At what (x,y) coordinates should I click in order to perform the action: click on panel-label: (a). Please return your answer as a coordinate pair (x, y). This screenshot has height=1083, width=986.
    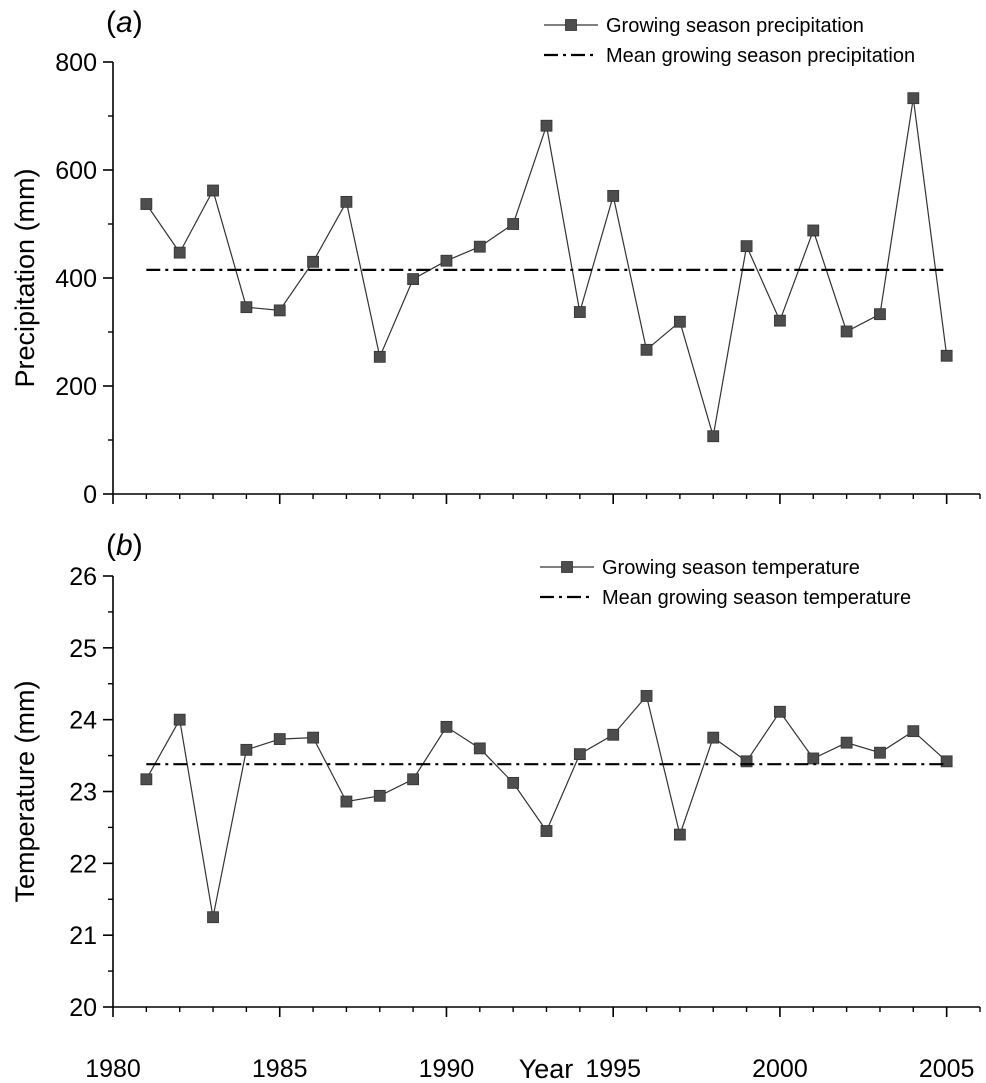
    Looking at the image, I should click on (124, 22).